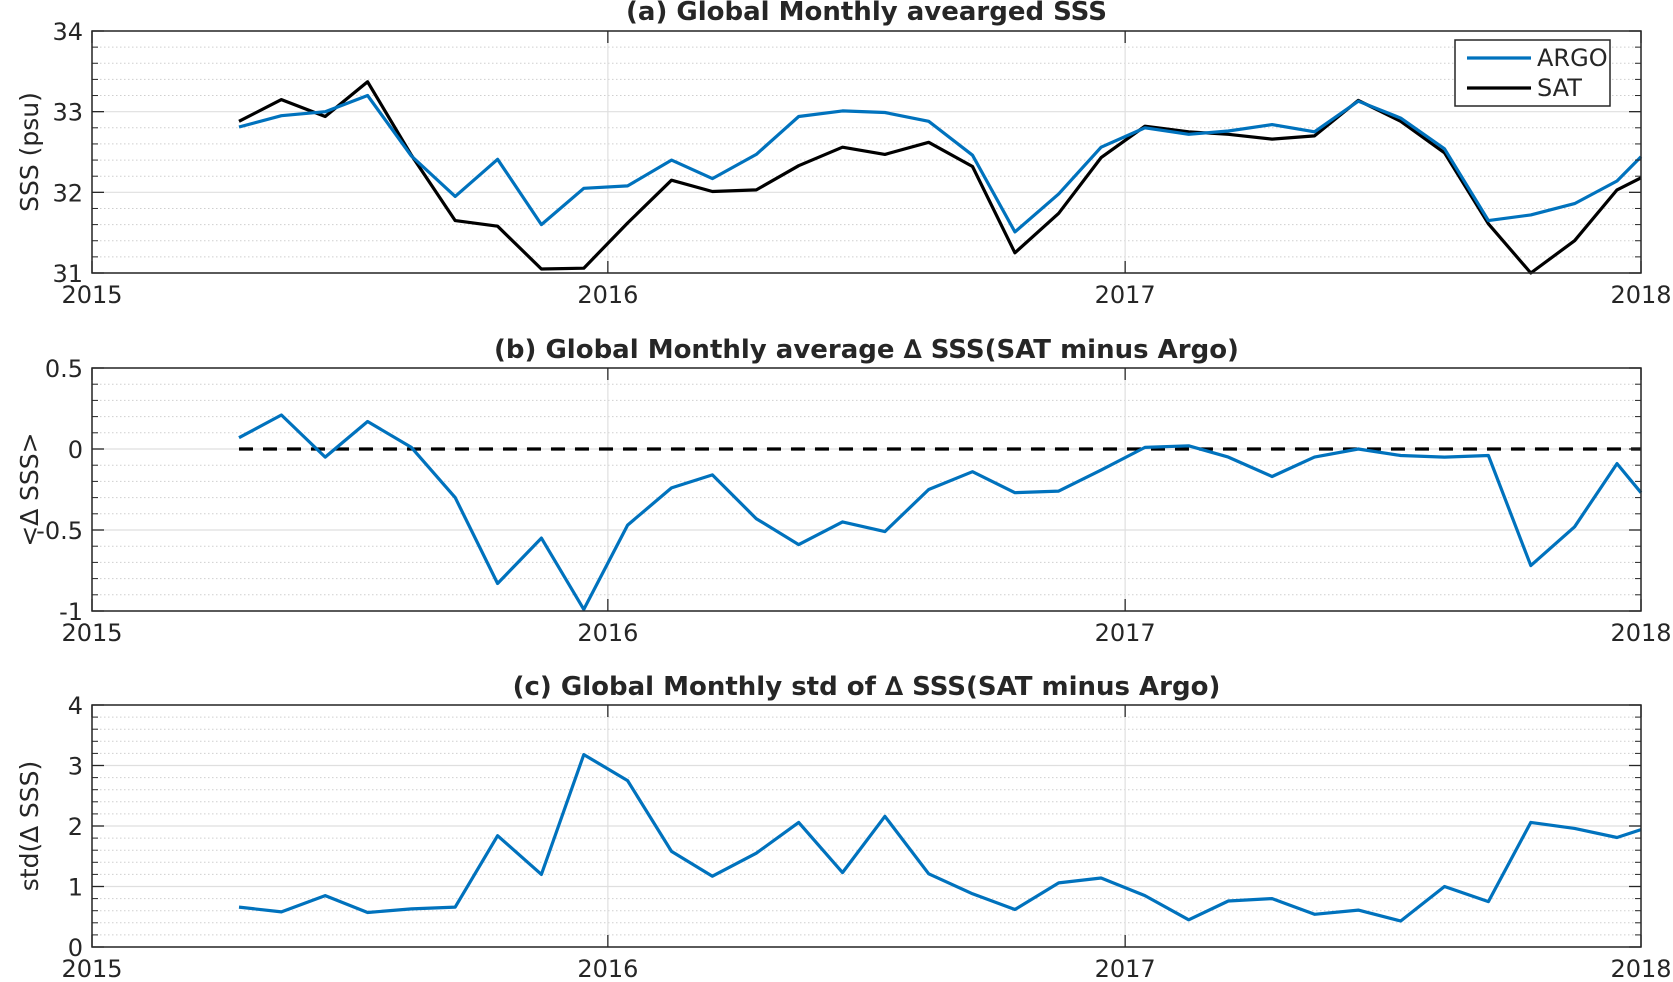 This screenshot has height=982, width=1673. What do you see at coordinates (67, 113) in the screenshot?
I see `y-tick-label: 33` at bounding box center [67, 113].